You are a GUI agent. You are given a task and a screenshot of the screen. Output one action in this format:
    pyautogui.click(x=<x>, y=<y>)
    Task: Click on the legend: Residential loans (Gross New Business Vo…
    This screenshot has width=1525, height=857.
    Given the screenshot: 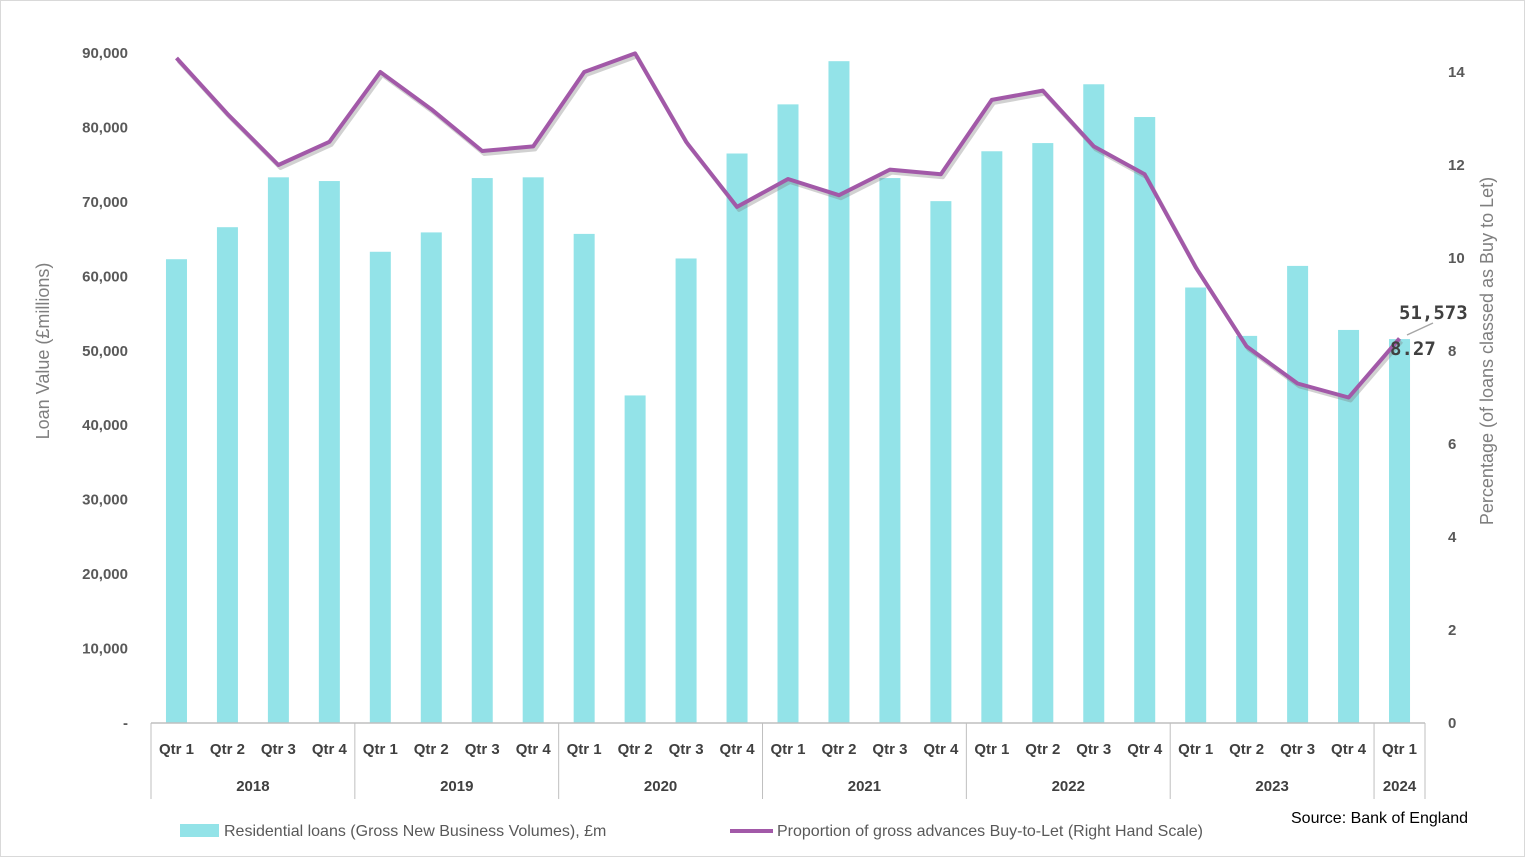 What is the action you would take?
    pyautogui.click(x=691, y=831)
    